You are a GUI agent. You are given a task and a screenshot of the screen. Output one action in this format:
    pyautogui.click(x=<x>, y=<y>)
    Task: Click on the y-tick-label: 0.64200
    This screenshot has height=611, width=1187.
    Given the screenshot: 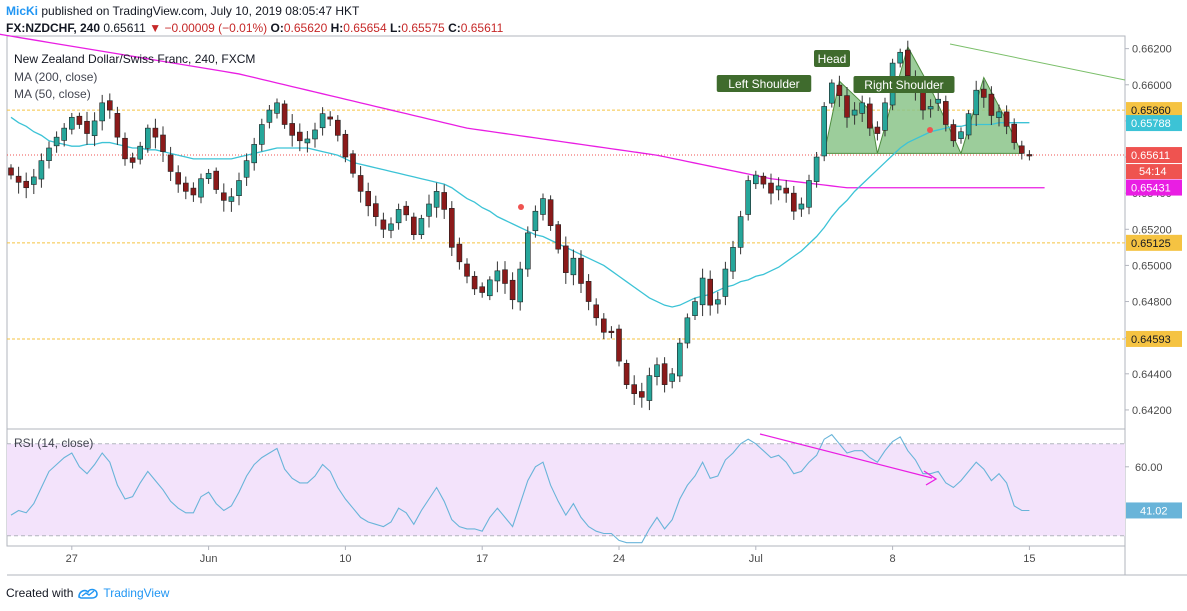 What is the action you would take?
    pyautogui.click(x=1152, y=411)
    